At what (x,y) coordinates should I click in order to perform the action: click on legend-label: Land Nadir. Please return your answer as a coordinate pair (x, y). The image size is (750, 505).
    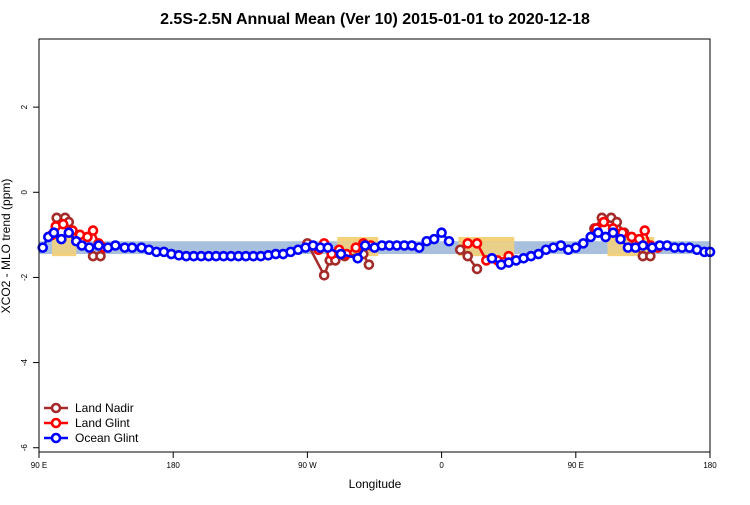
    Looking at the image, I should click on (104, 408).